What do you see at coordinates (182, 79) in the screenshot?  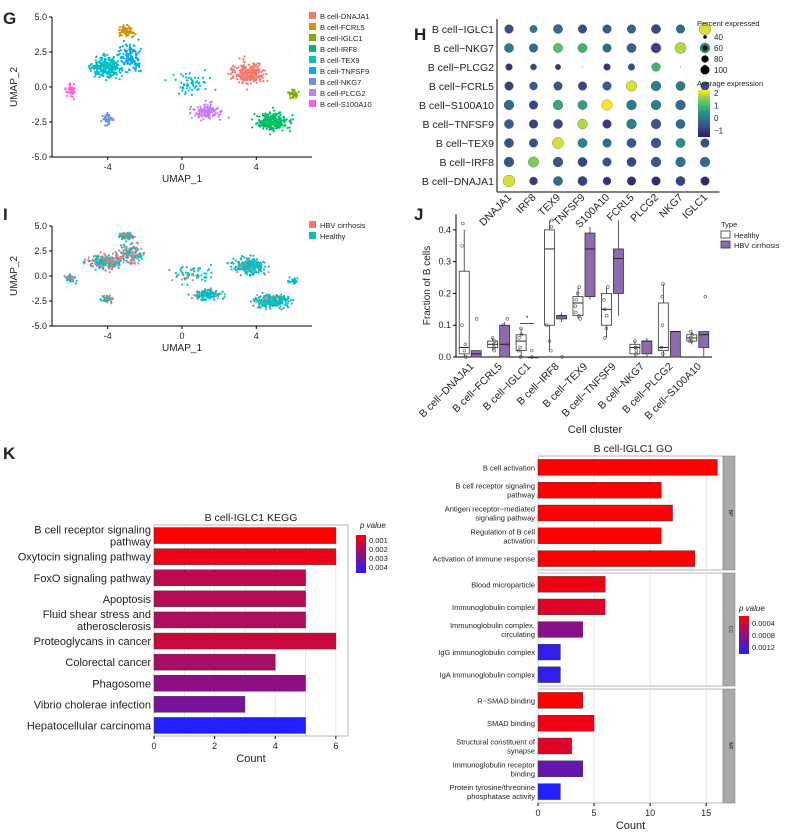 I see `umap-g-points` at bounding box center [182, 79].